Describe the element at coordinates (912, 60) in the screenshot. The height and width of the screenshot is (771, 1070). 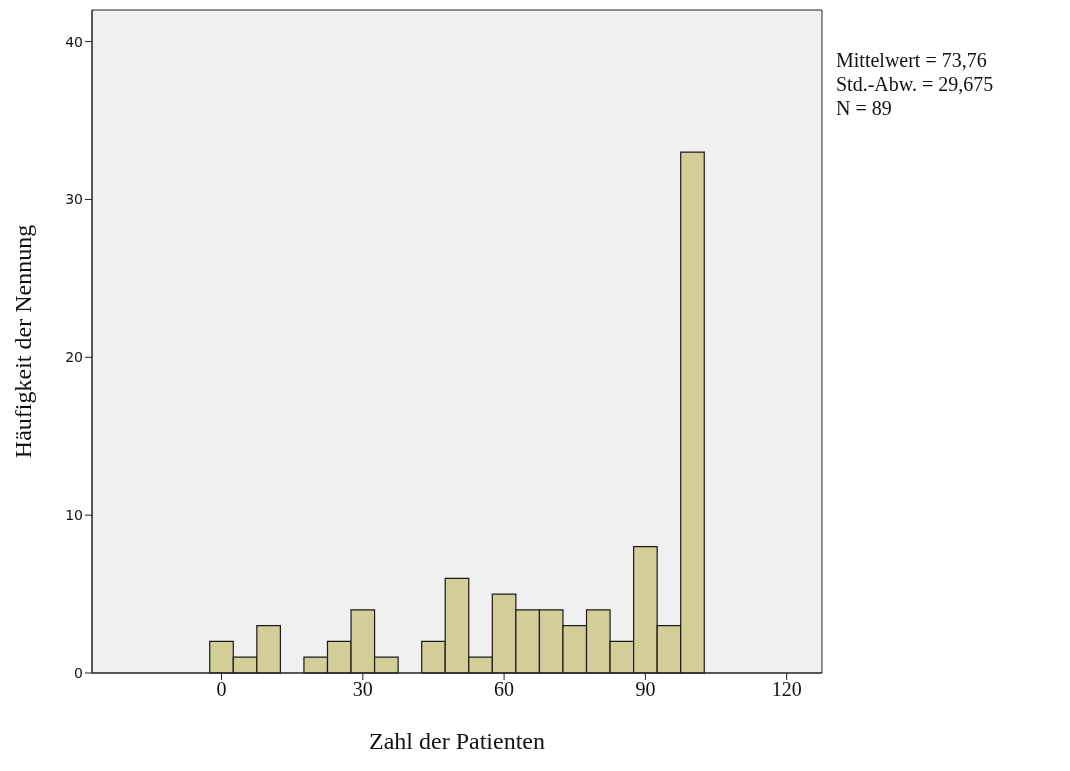
I see `text: Mittelwert = 73,76` at that location.